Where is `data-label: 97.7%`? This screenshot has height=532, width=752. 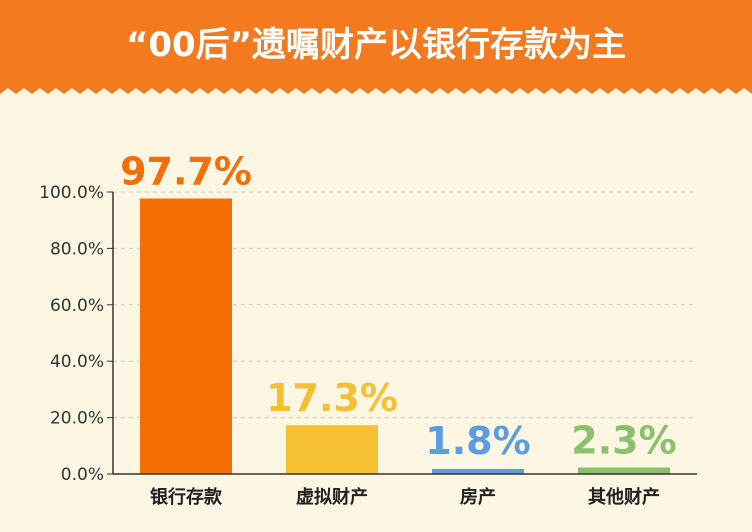
data-label: 97.7% is located at coordinates (186, 171).